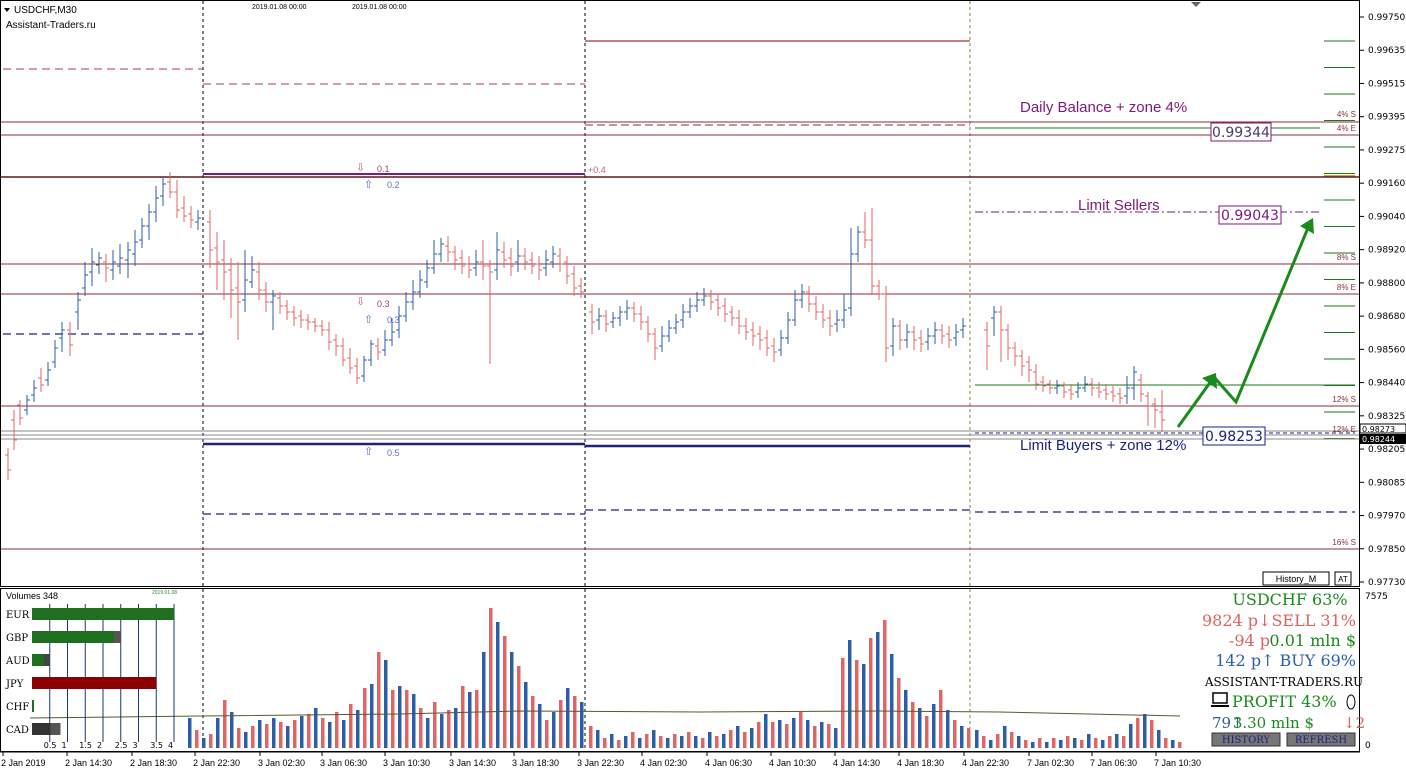  Describe the element at coordinates (1307, 226) in the screenshot. I see `forecast-arrowhead-icon` at that location.